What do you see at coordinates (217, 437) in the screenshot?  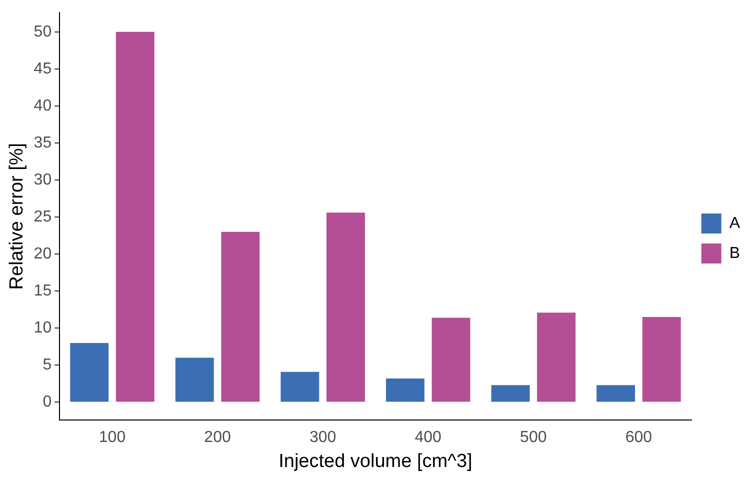 I see `x-tick-label: 200` at bounding box center [217, 437].